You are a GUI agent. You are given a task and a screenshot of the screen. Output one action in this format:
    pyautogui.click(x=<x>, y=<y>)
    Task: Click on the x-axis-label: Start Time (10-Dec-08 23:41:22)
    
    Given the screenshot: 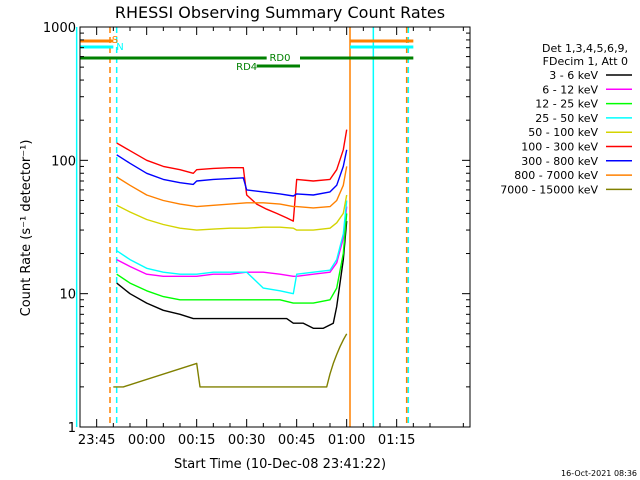 What is the action you would take?
    pyautogui.click(x=280, y=464)
    